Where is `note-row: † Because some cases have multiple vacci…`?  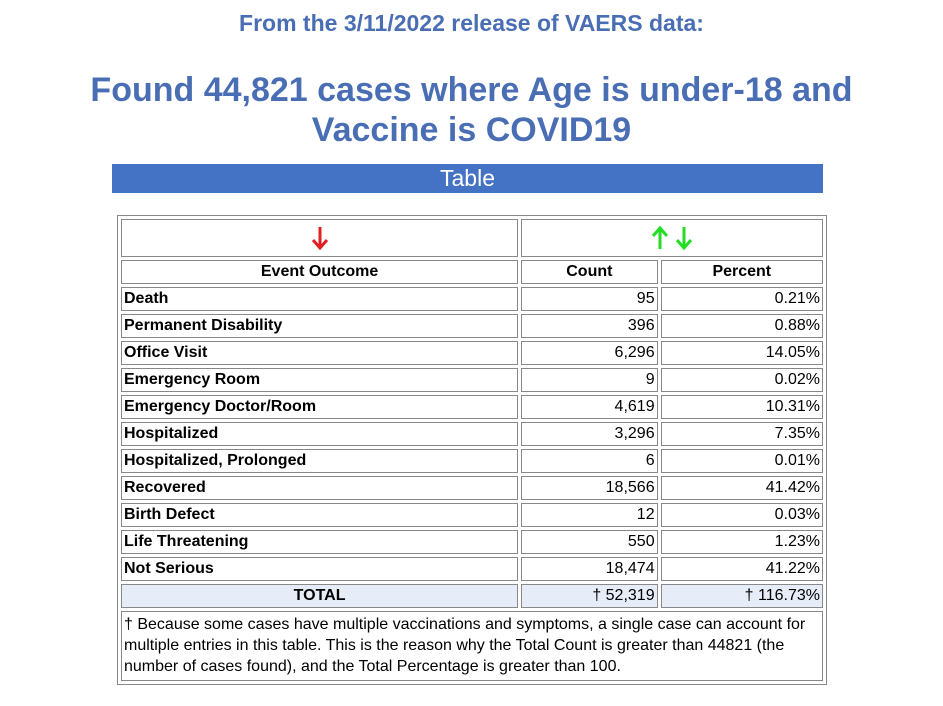
note-row: † Because some cases have multiple vacci… is located at coordinates (472, 646).